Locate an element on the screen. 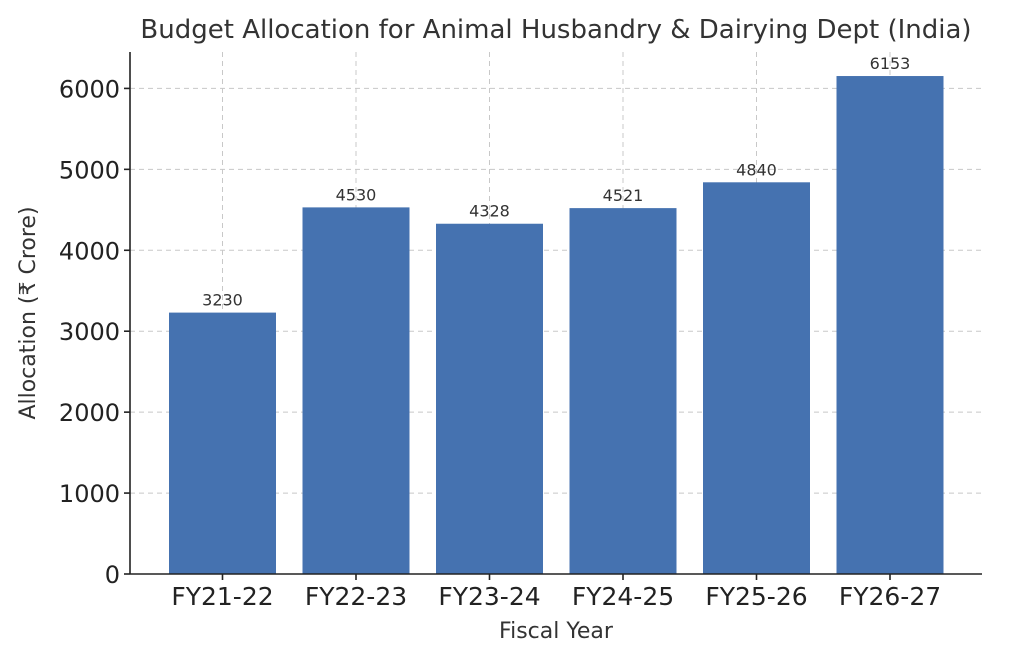 The width and height of the screenshot is (1024, 660). data-label: 4840 is located at coordinates (756, 169).